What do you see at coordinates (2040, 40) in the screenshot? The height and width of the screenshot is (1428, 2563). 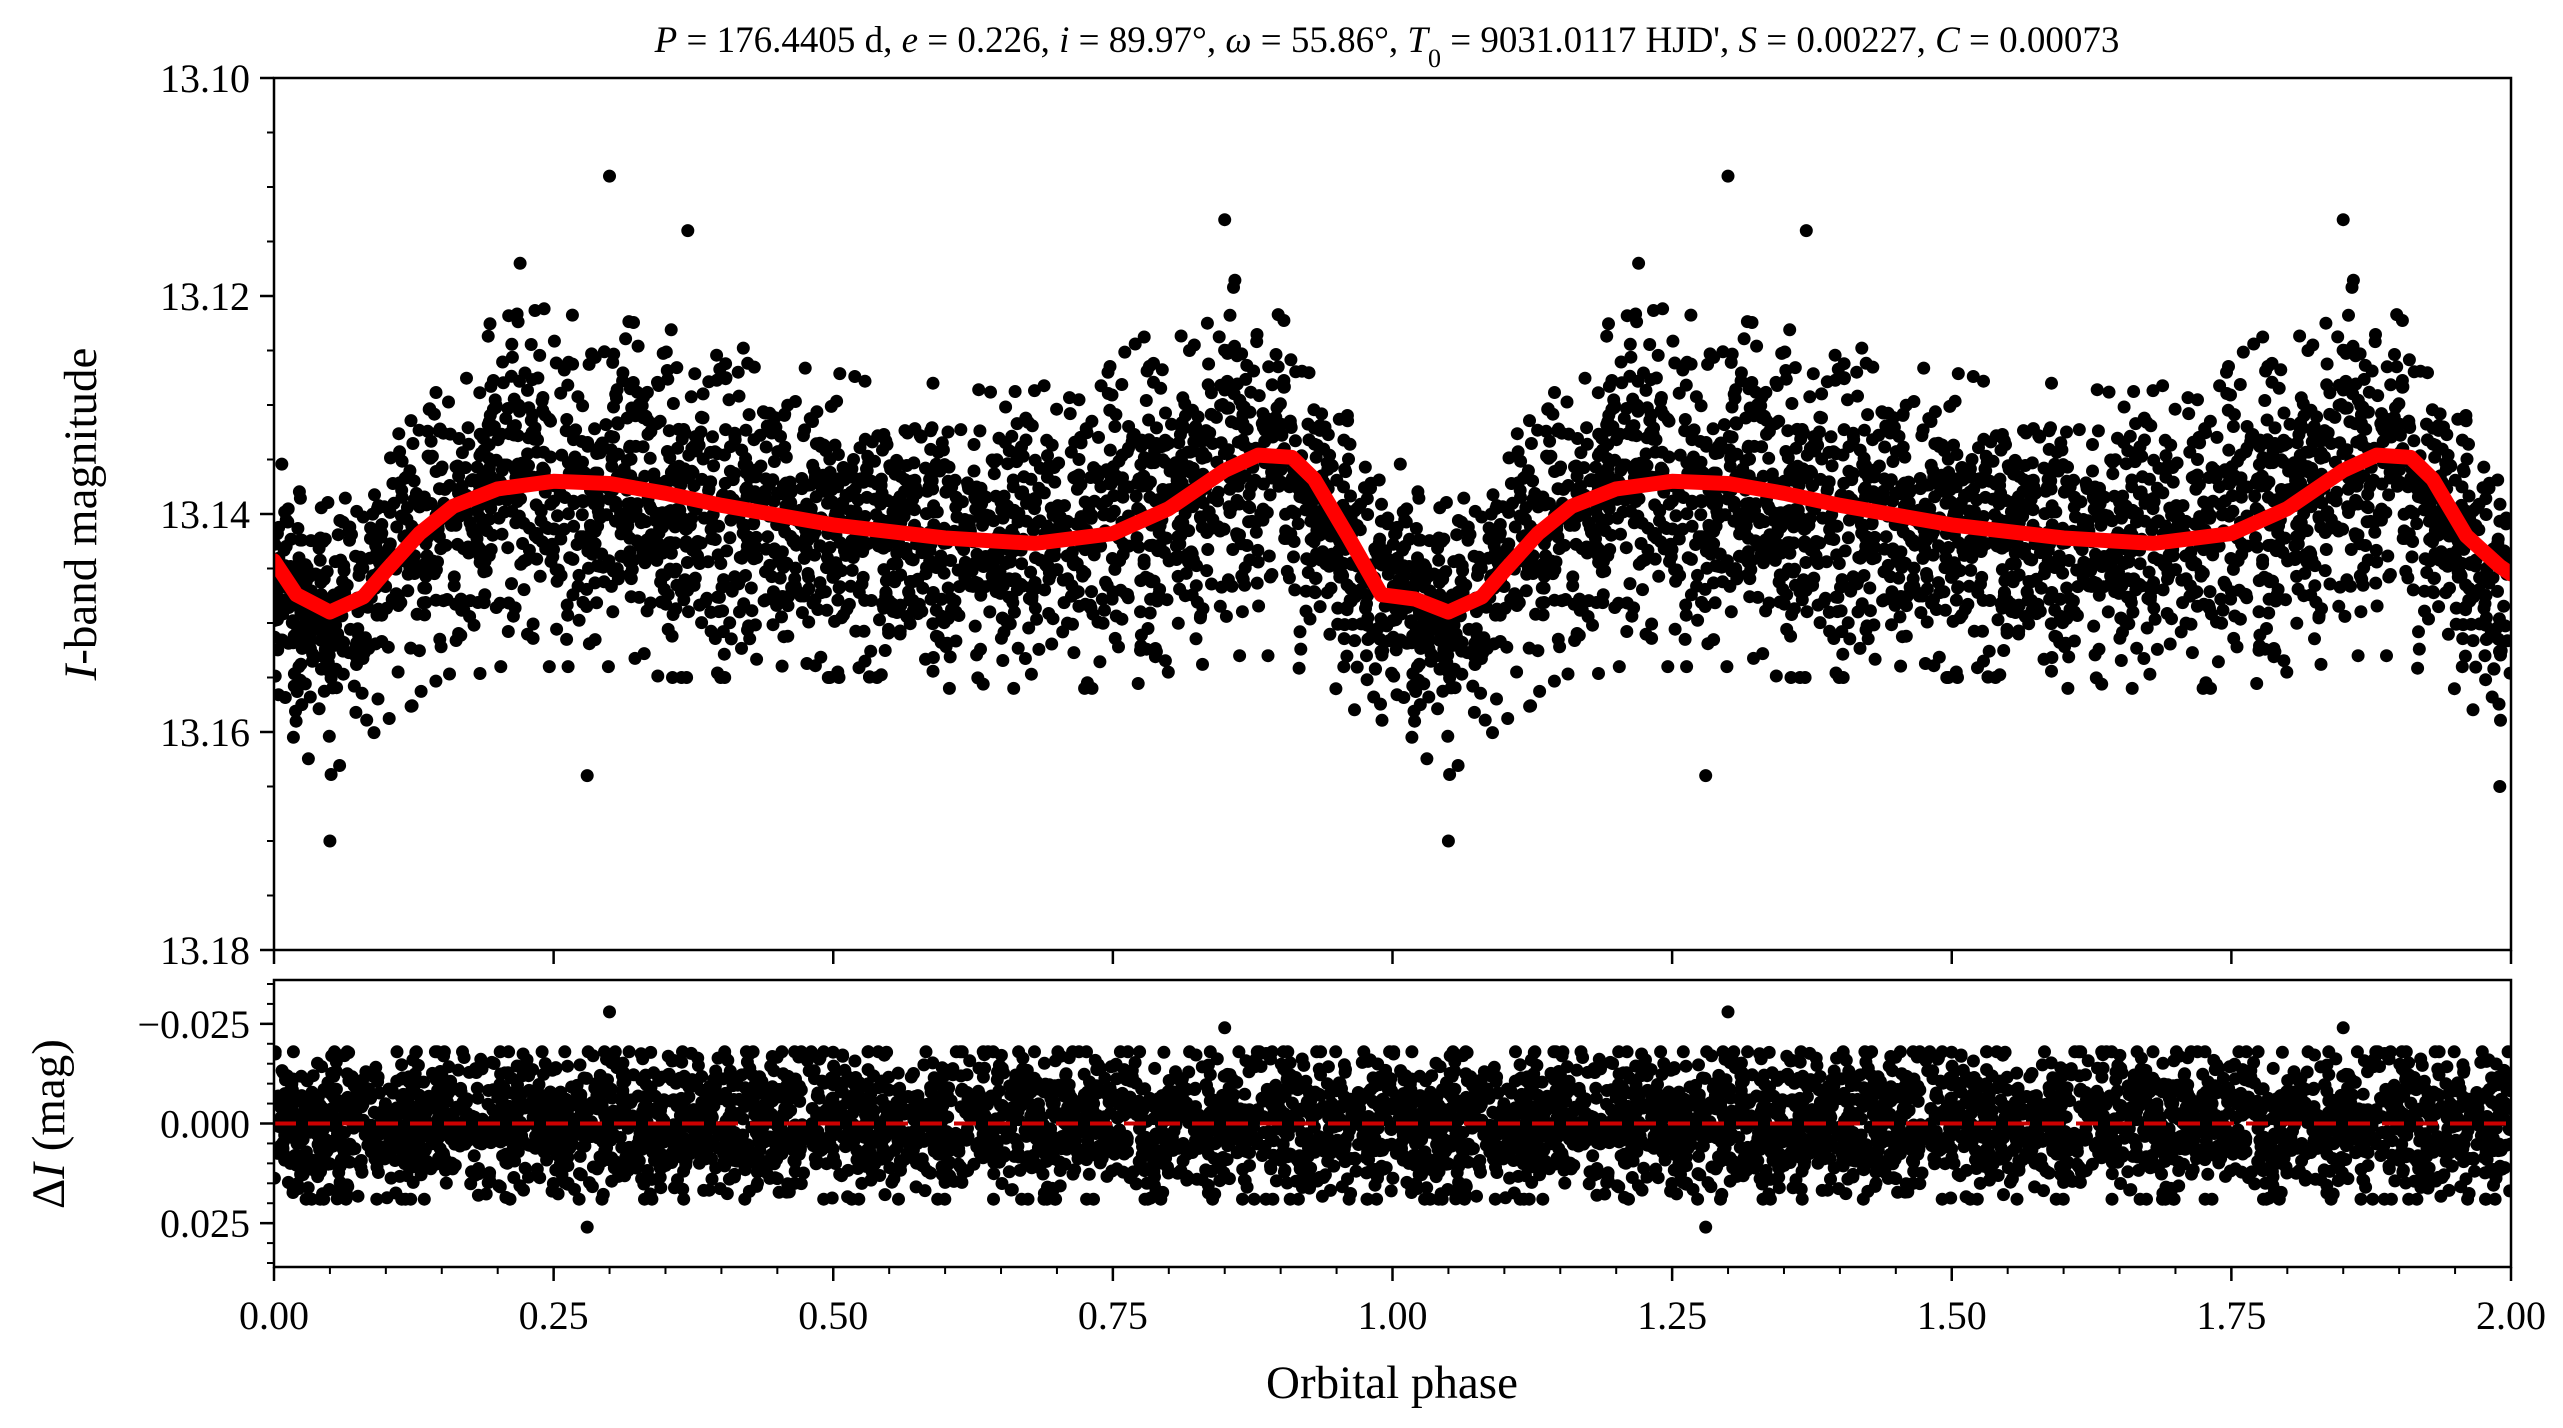 I see `title-c-value: = 0.00073` at bounding box center [2040, 40].